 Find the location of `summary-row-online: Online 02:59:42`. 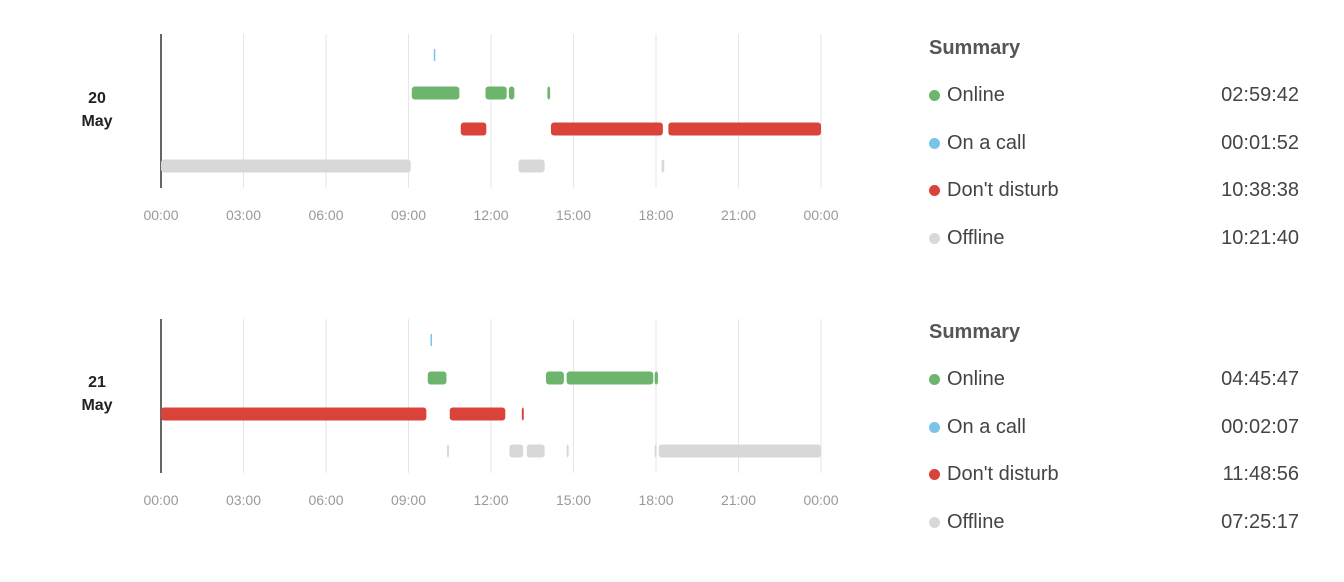

summary-row-online: Online 02:59:42 is located at coordinates (1114, 104).